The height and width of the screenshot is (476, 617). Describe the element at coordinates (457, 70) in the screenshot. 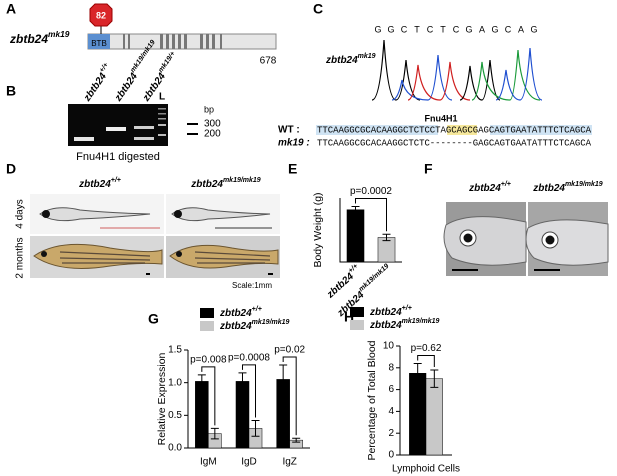

I see `chromatogram` at that location.